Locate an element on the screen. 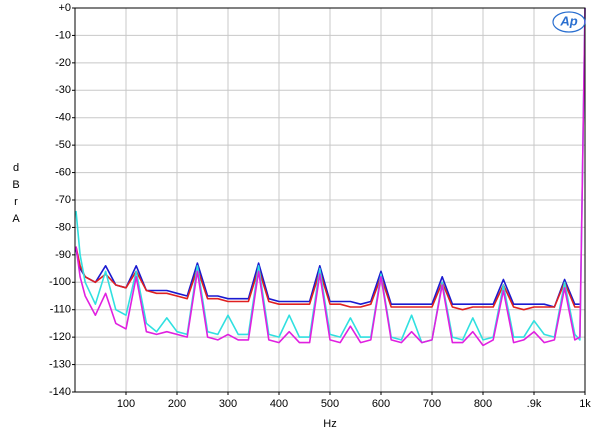 The image size is (600, 436). x-tick-label: .9k is located at coordinates (534, 404).